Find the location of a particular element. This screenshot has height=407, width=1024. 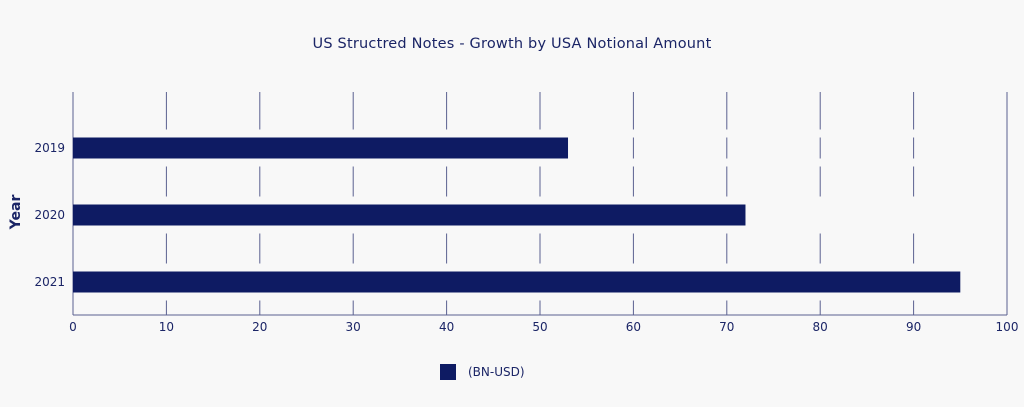

legend-swatch is located at coordinates (448, 372).